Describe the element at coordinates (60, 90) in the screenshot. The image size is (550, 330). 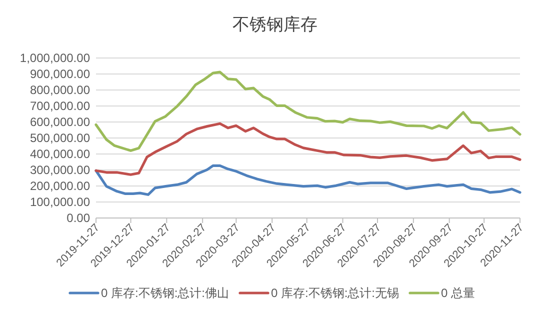
I see `y-tick-label: 800,000.00` at that location.